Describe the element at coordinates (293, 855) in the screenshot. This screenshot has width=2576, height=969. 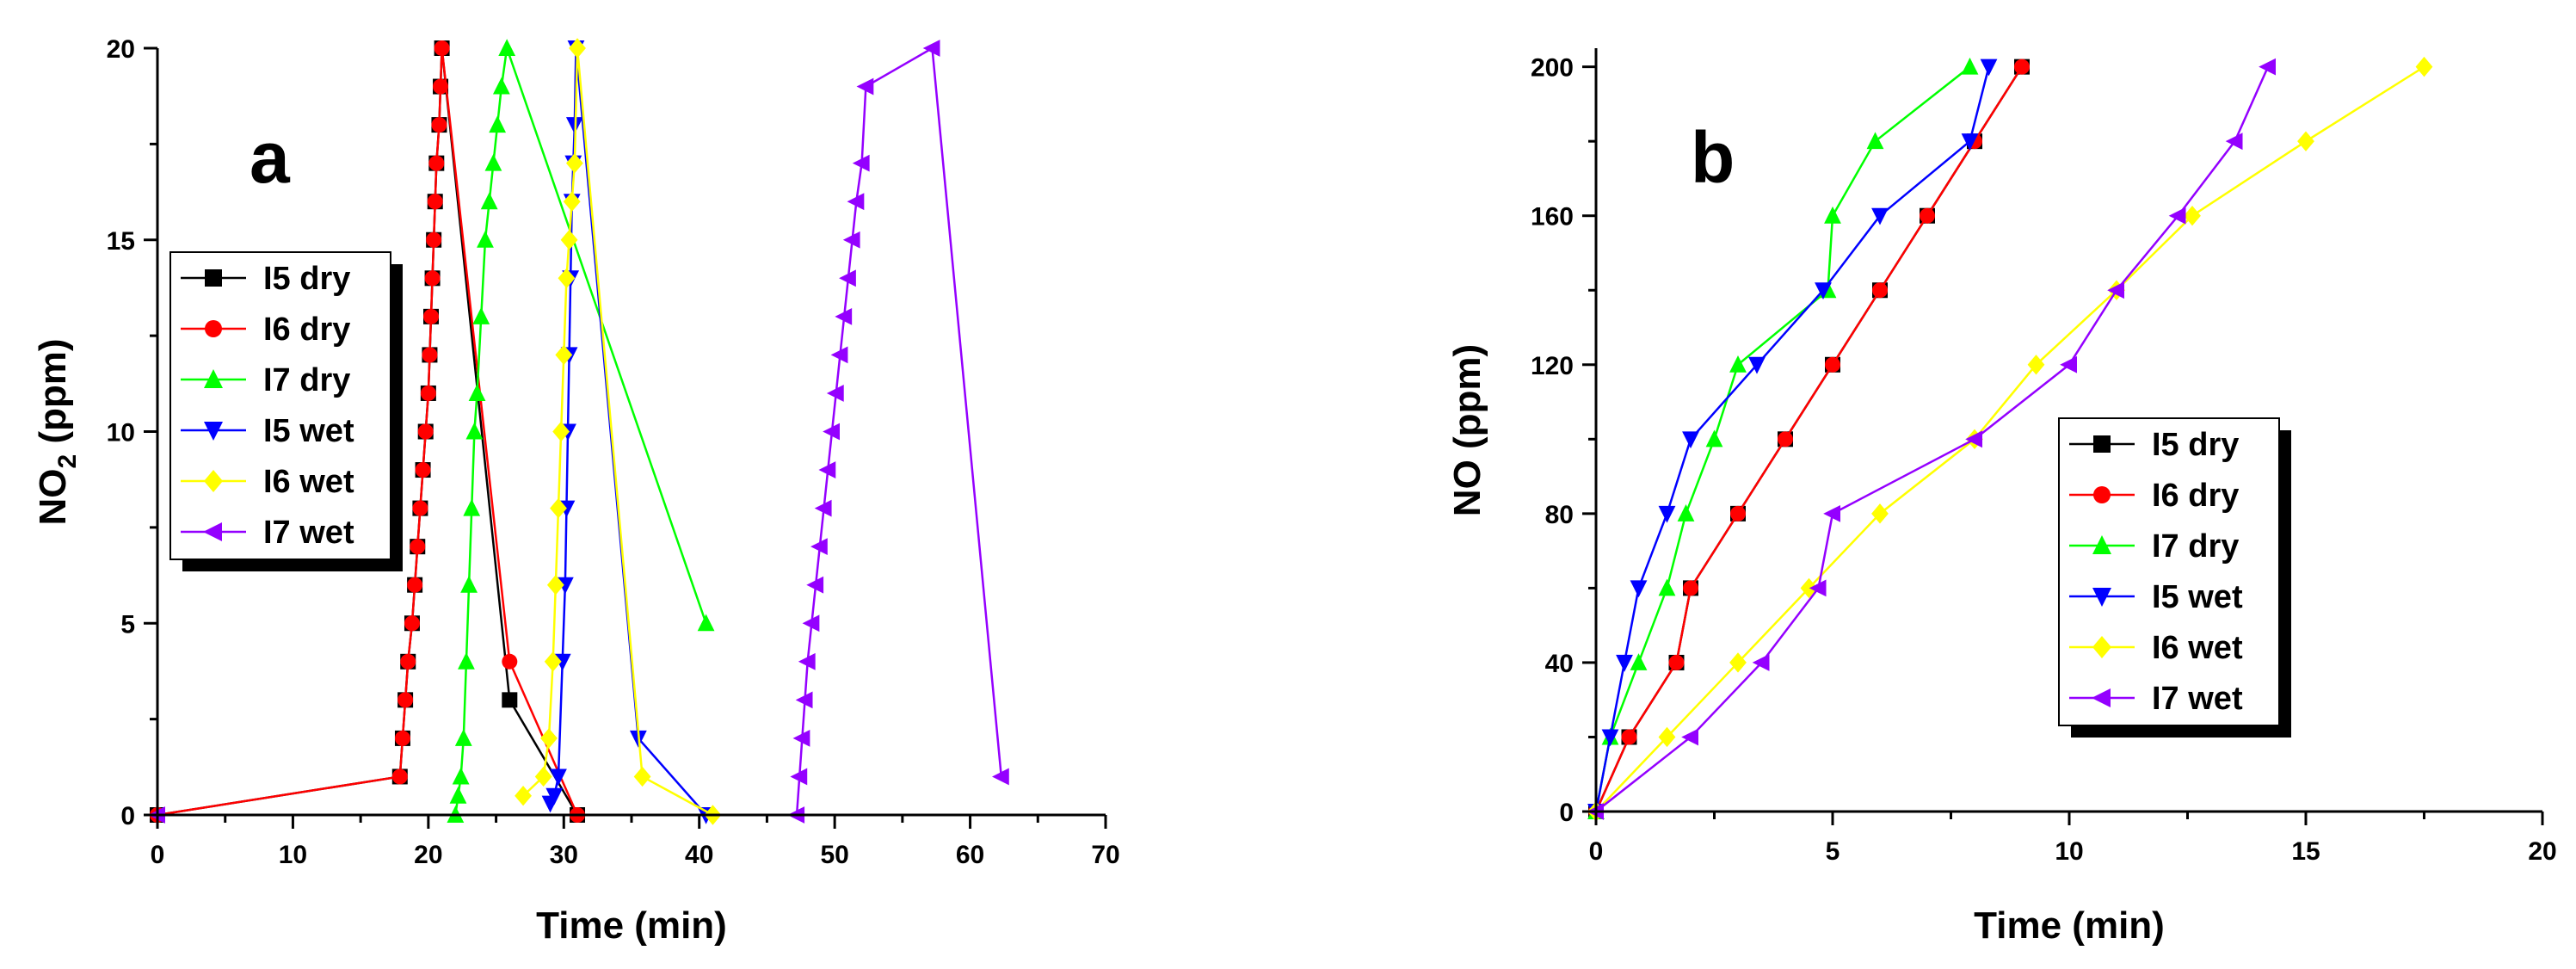
I see `x-tick-label-a-1: 10` at that location.